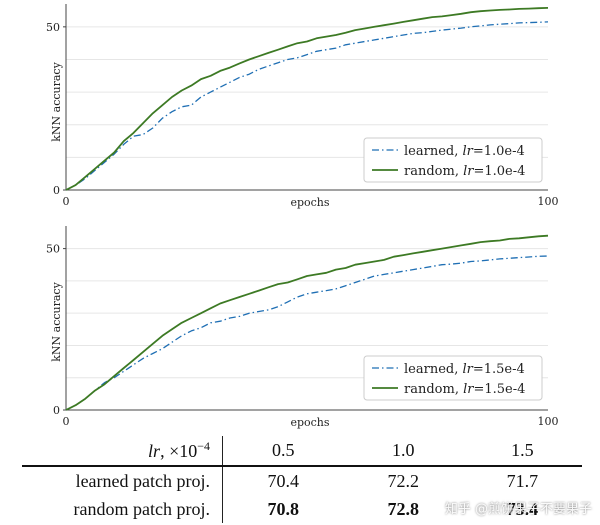 The width and height of the screenshot is (600, 525). What do you see at coordinates (403, 450) in the screenshot?
I see `col-header-1-0: 1.0` at bounding box center [403, 450].